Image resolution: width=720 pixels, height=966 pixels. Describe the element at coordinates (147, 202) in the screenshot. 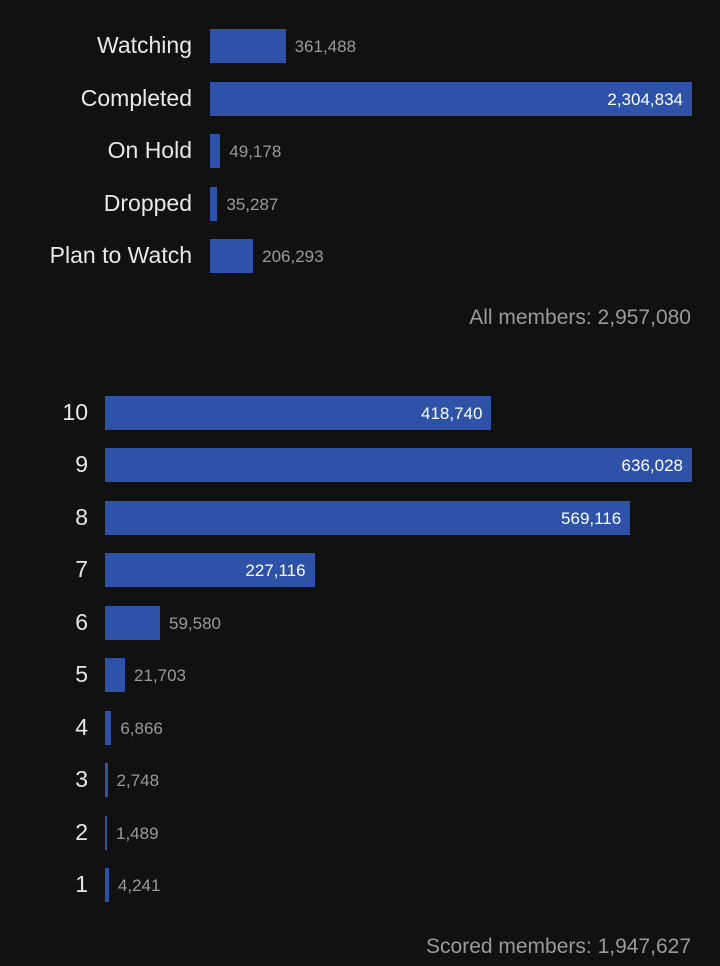

I see `status-label-dropped: Dropped` at that location.